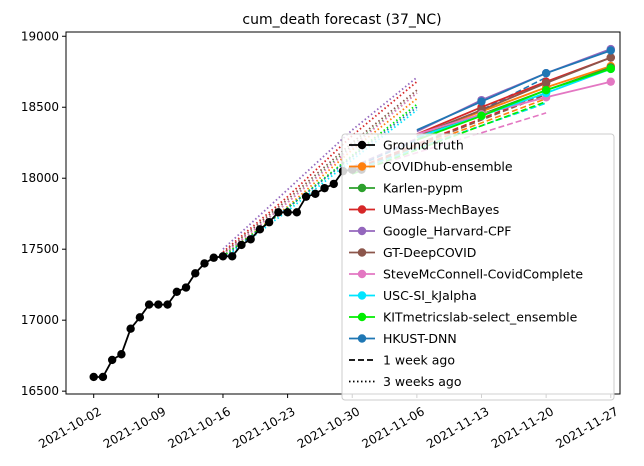  I want to click on x-tick-label: 2021-10-23, so click(263, 427).